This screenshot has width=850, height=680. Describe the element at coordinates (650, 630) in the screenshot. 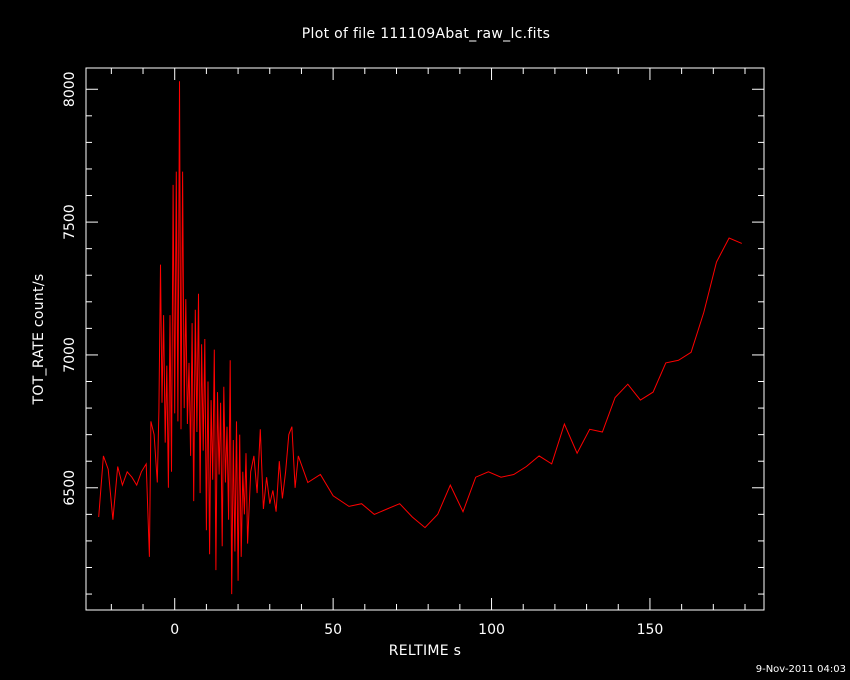

I see `x-tick-label: 150` at that location.